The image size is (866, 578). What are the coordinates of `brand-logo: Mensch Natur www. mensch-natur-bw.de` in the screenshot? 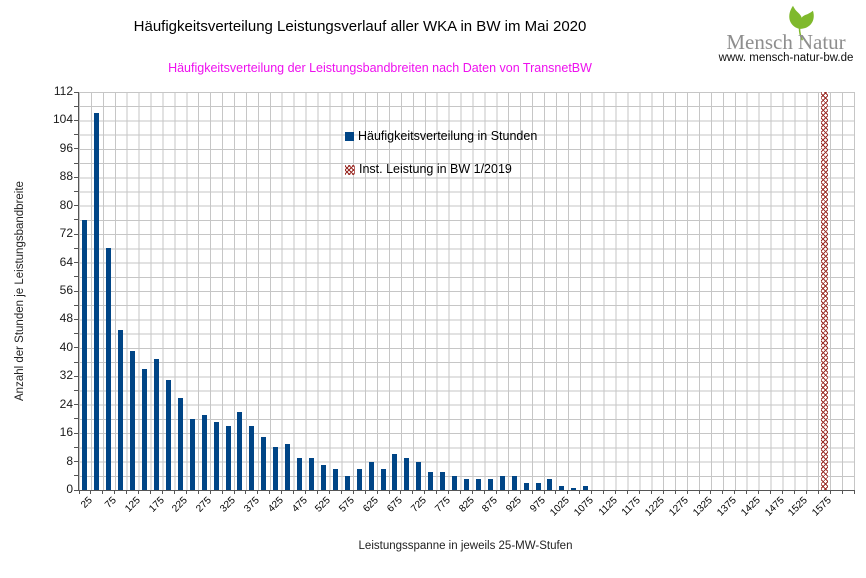 It's located at (786, 35).